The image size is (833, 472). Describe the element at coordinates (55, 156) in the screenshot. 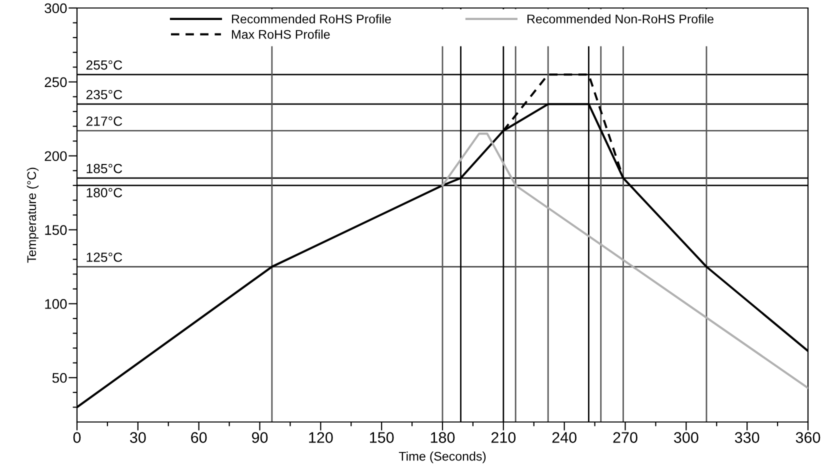

I see `y-tick-label: 200` at that location.